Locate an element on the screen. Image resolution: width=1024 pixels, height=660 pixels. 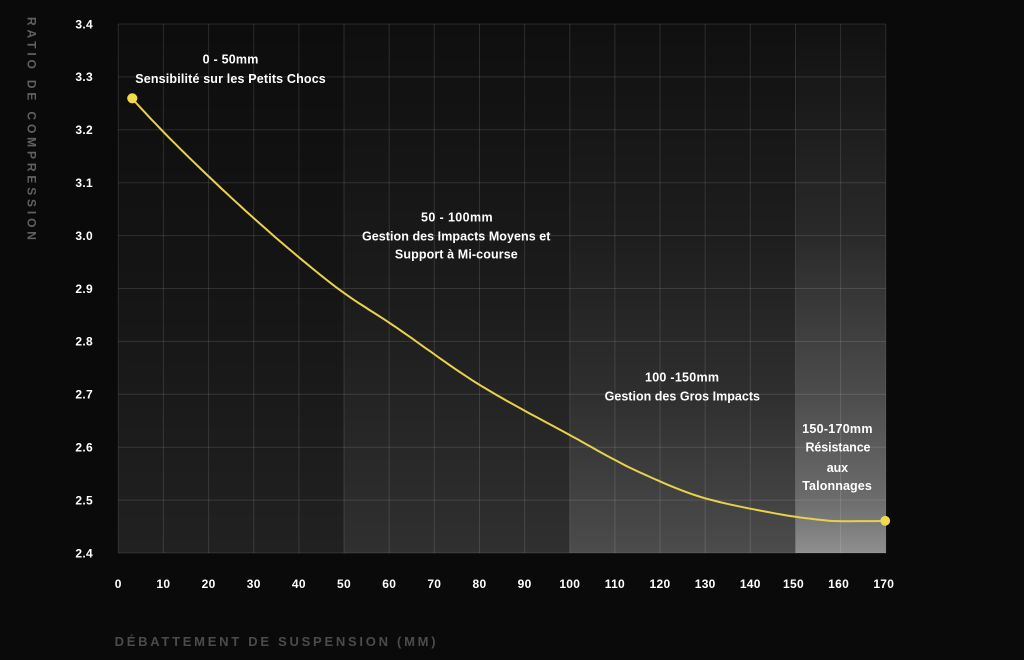
svg-text: 130 is located at coordinates (705, 584).